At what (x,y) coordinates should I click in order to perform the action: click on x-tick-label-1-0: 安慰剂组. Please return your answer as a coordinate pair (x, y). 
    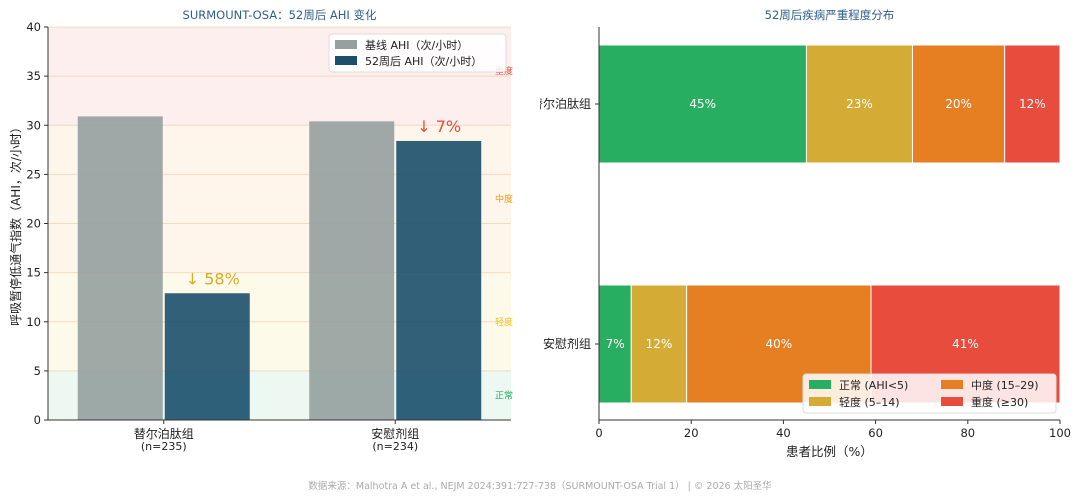
    Looking at the image, I should click on (395, 433).